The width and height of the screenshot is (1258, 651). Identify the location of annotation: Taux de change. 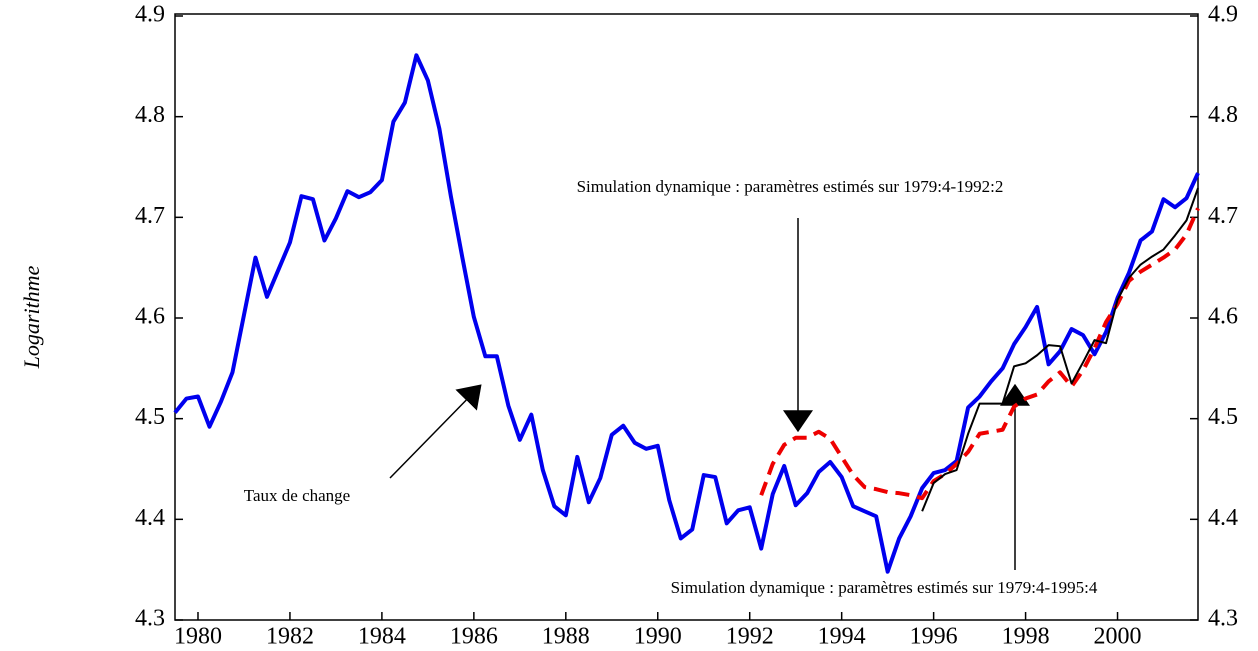
(297, 495).